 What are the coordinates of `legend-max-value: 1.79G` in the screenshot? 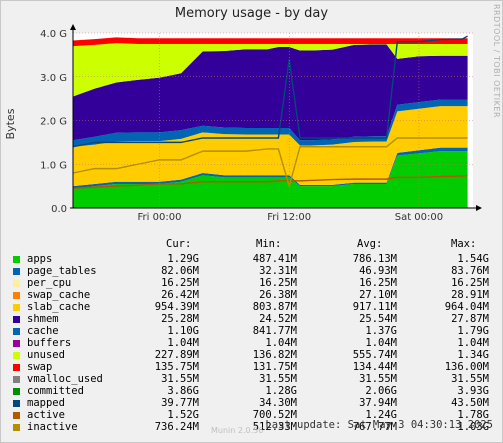 It's located at (473, 331).